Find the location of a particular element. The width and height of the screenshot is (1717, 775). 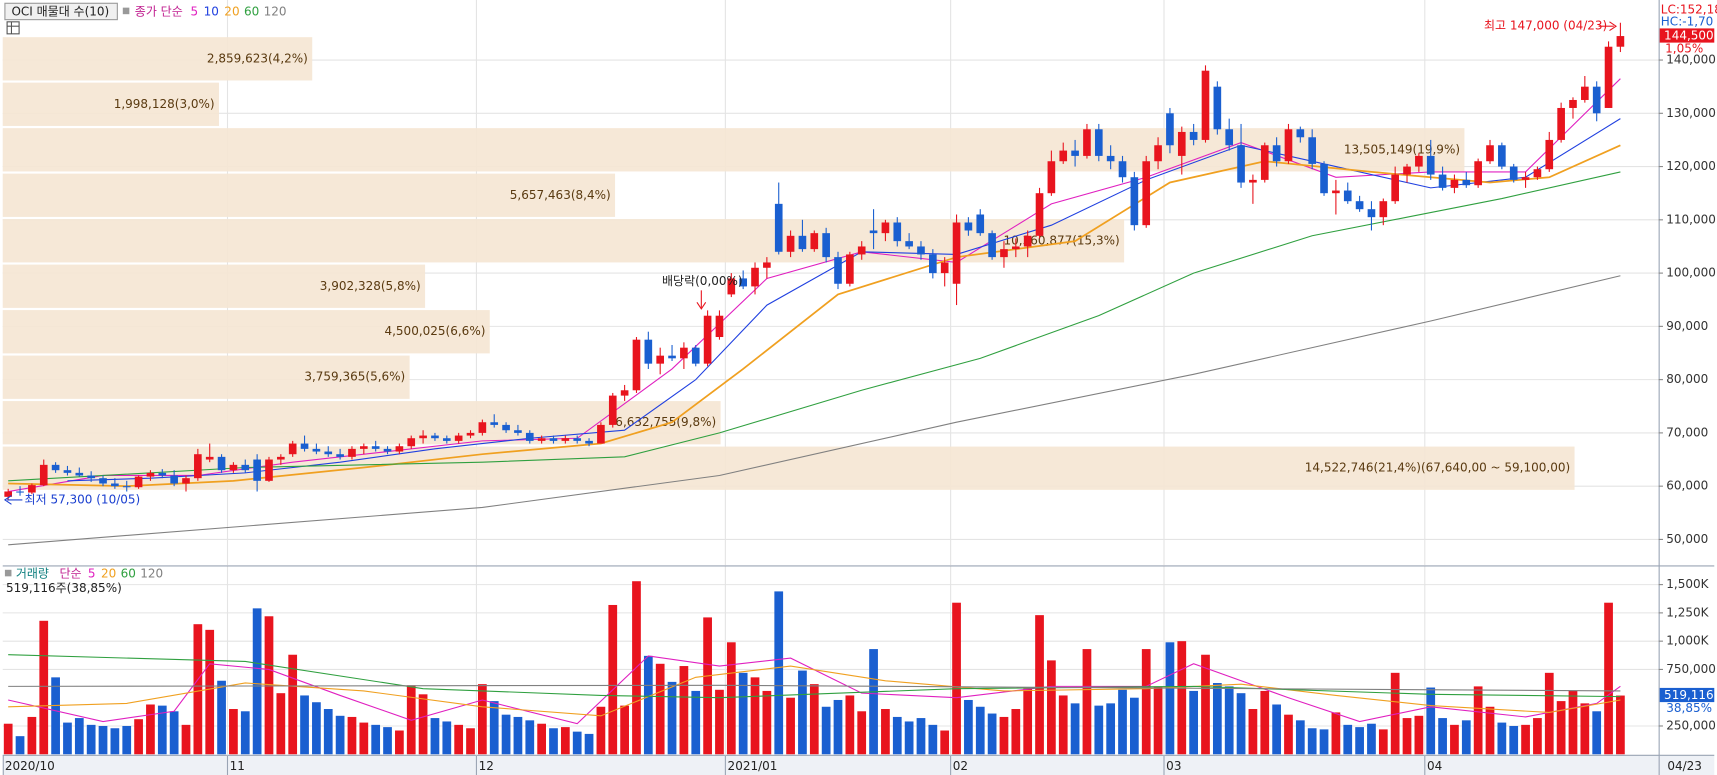

volume-profile-label: 13,505,149(19,9%) is located at coordinates (1402, 149).